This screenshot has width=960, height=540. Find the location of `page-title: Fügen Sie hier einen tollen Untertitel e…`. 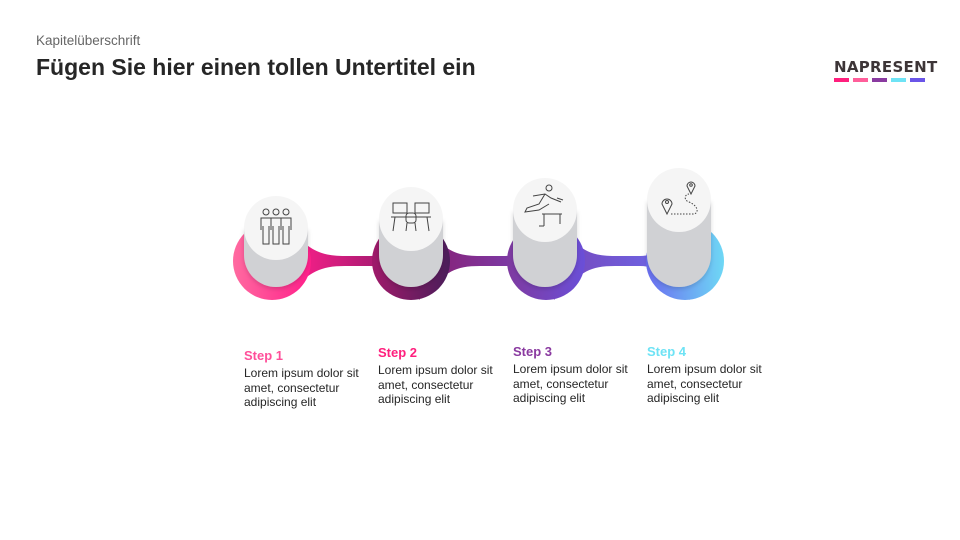

page-title: Fügen Sie hier einen tollen Untertitel e… is located at coordinates (256, 67).